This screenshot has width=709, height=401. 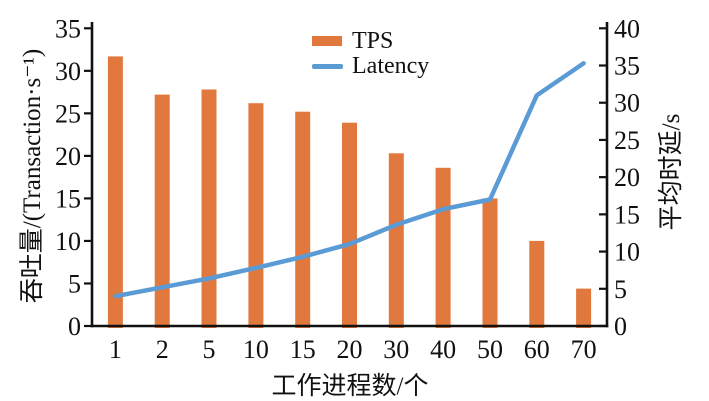 I want to click on latency-swatch-box, so click(x=328, y=66).